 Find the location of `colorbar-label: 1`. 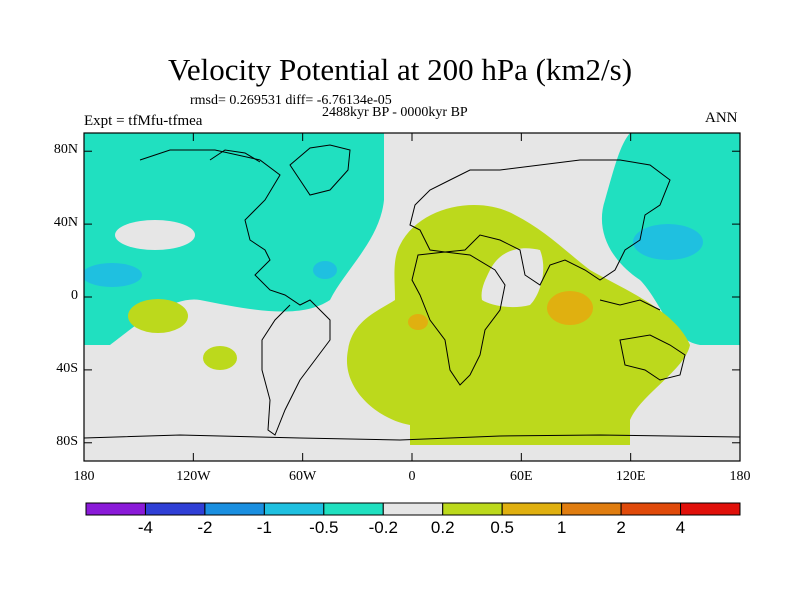

colorbar-label: 1 is located at coordinates (561, 527).